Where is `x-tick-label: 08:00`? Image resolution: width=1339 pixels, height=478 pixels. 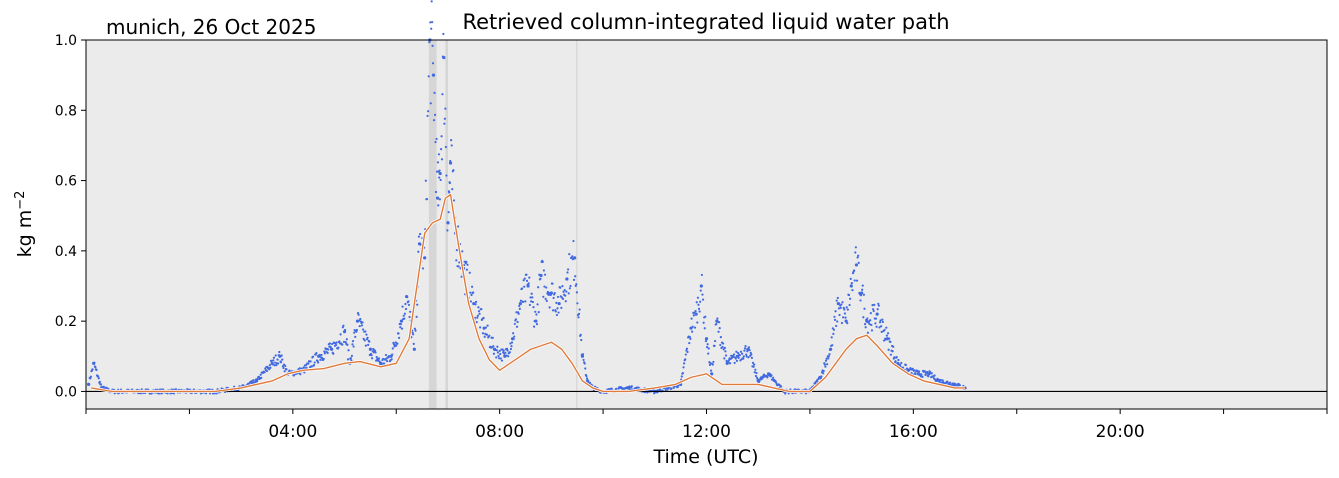
x-tick-label: 08:00 is located at coordinates (499, 432).